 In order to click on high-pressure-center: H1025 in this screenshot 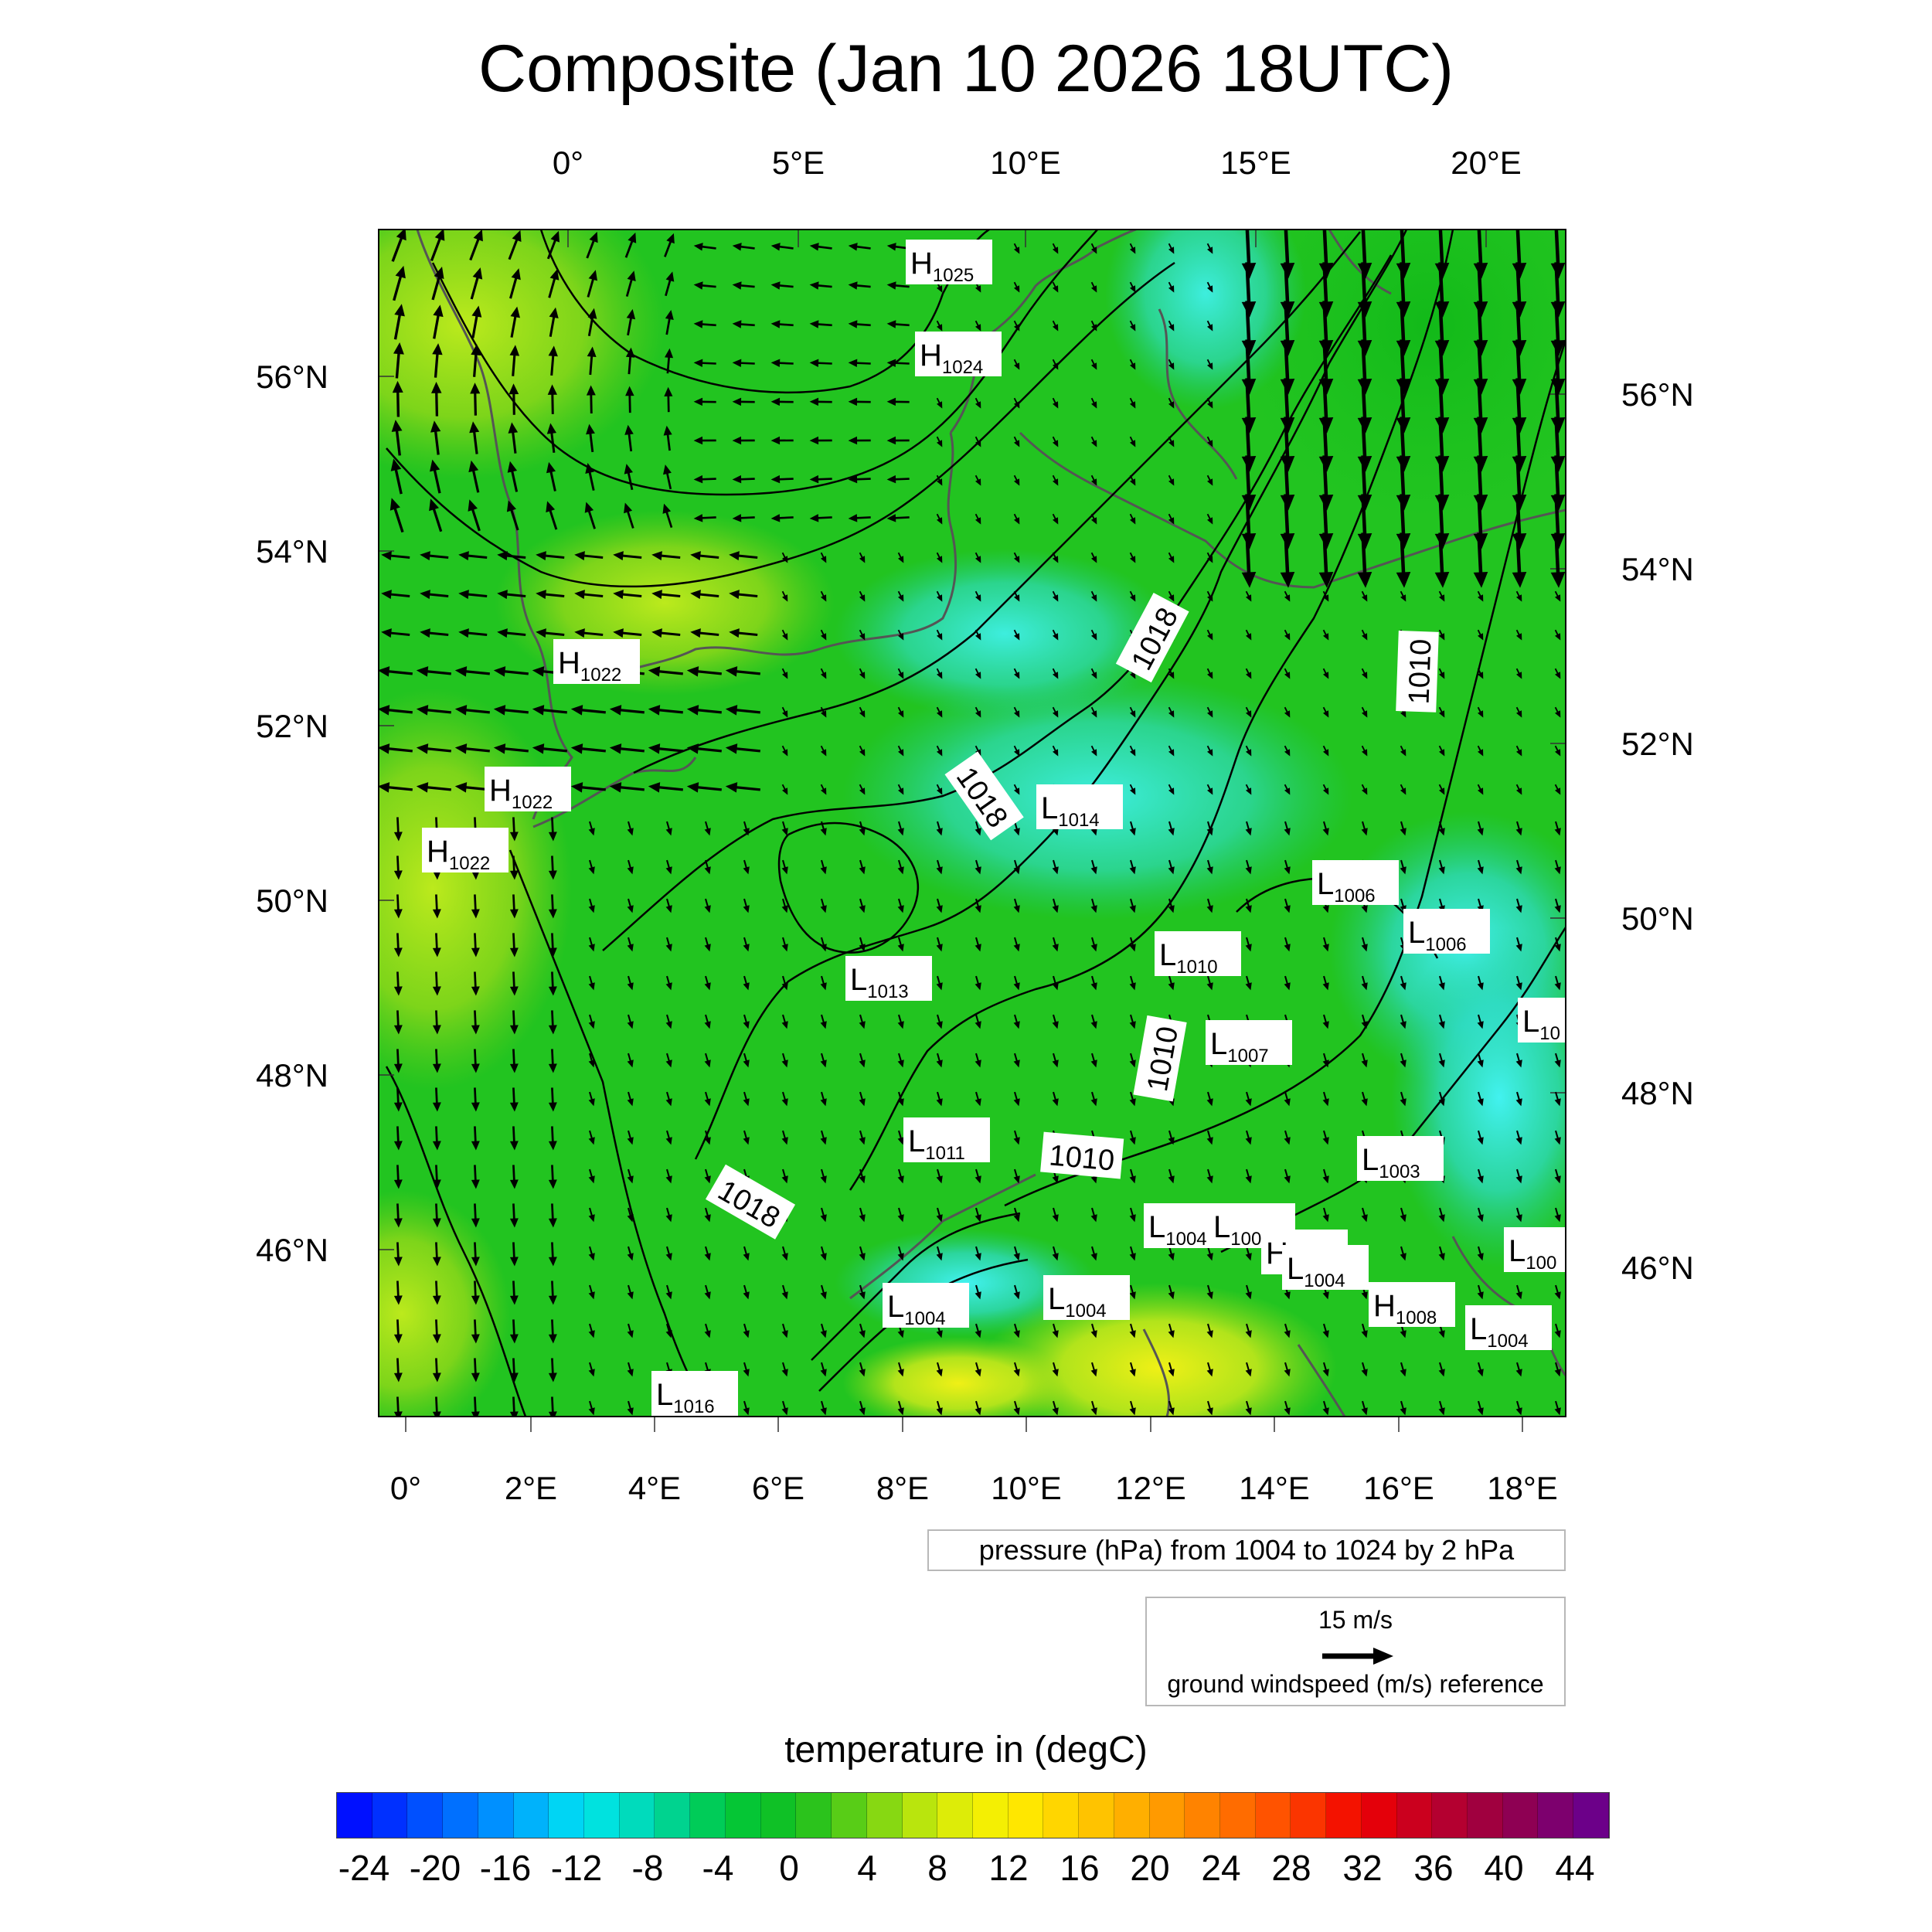, I will do `click(949, 263)`.